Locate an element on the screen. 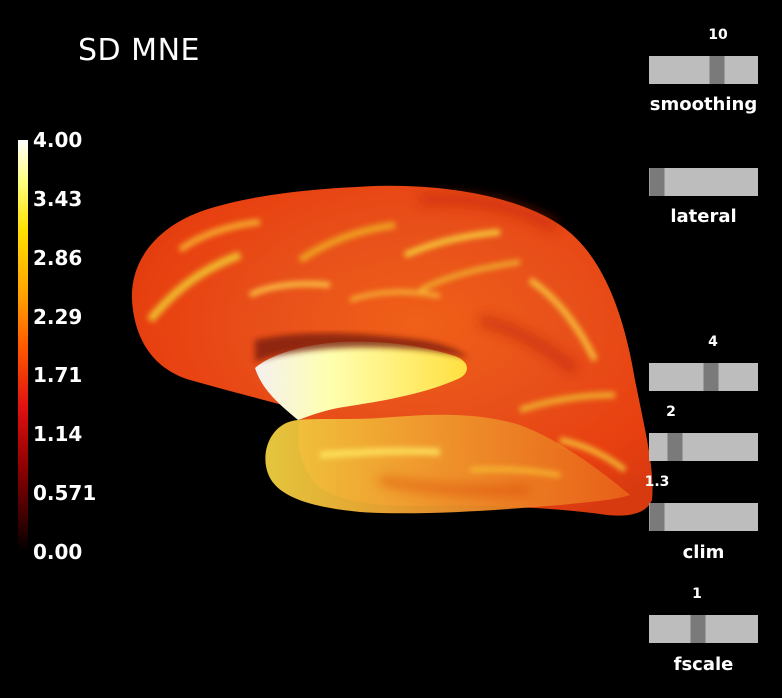 The width and height of the screenshot is (782, 698). clim-mid-value: 2 is located at coordinates (671, 412).